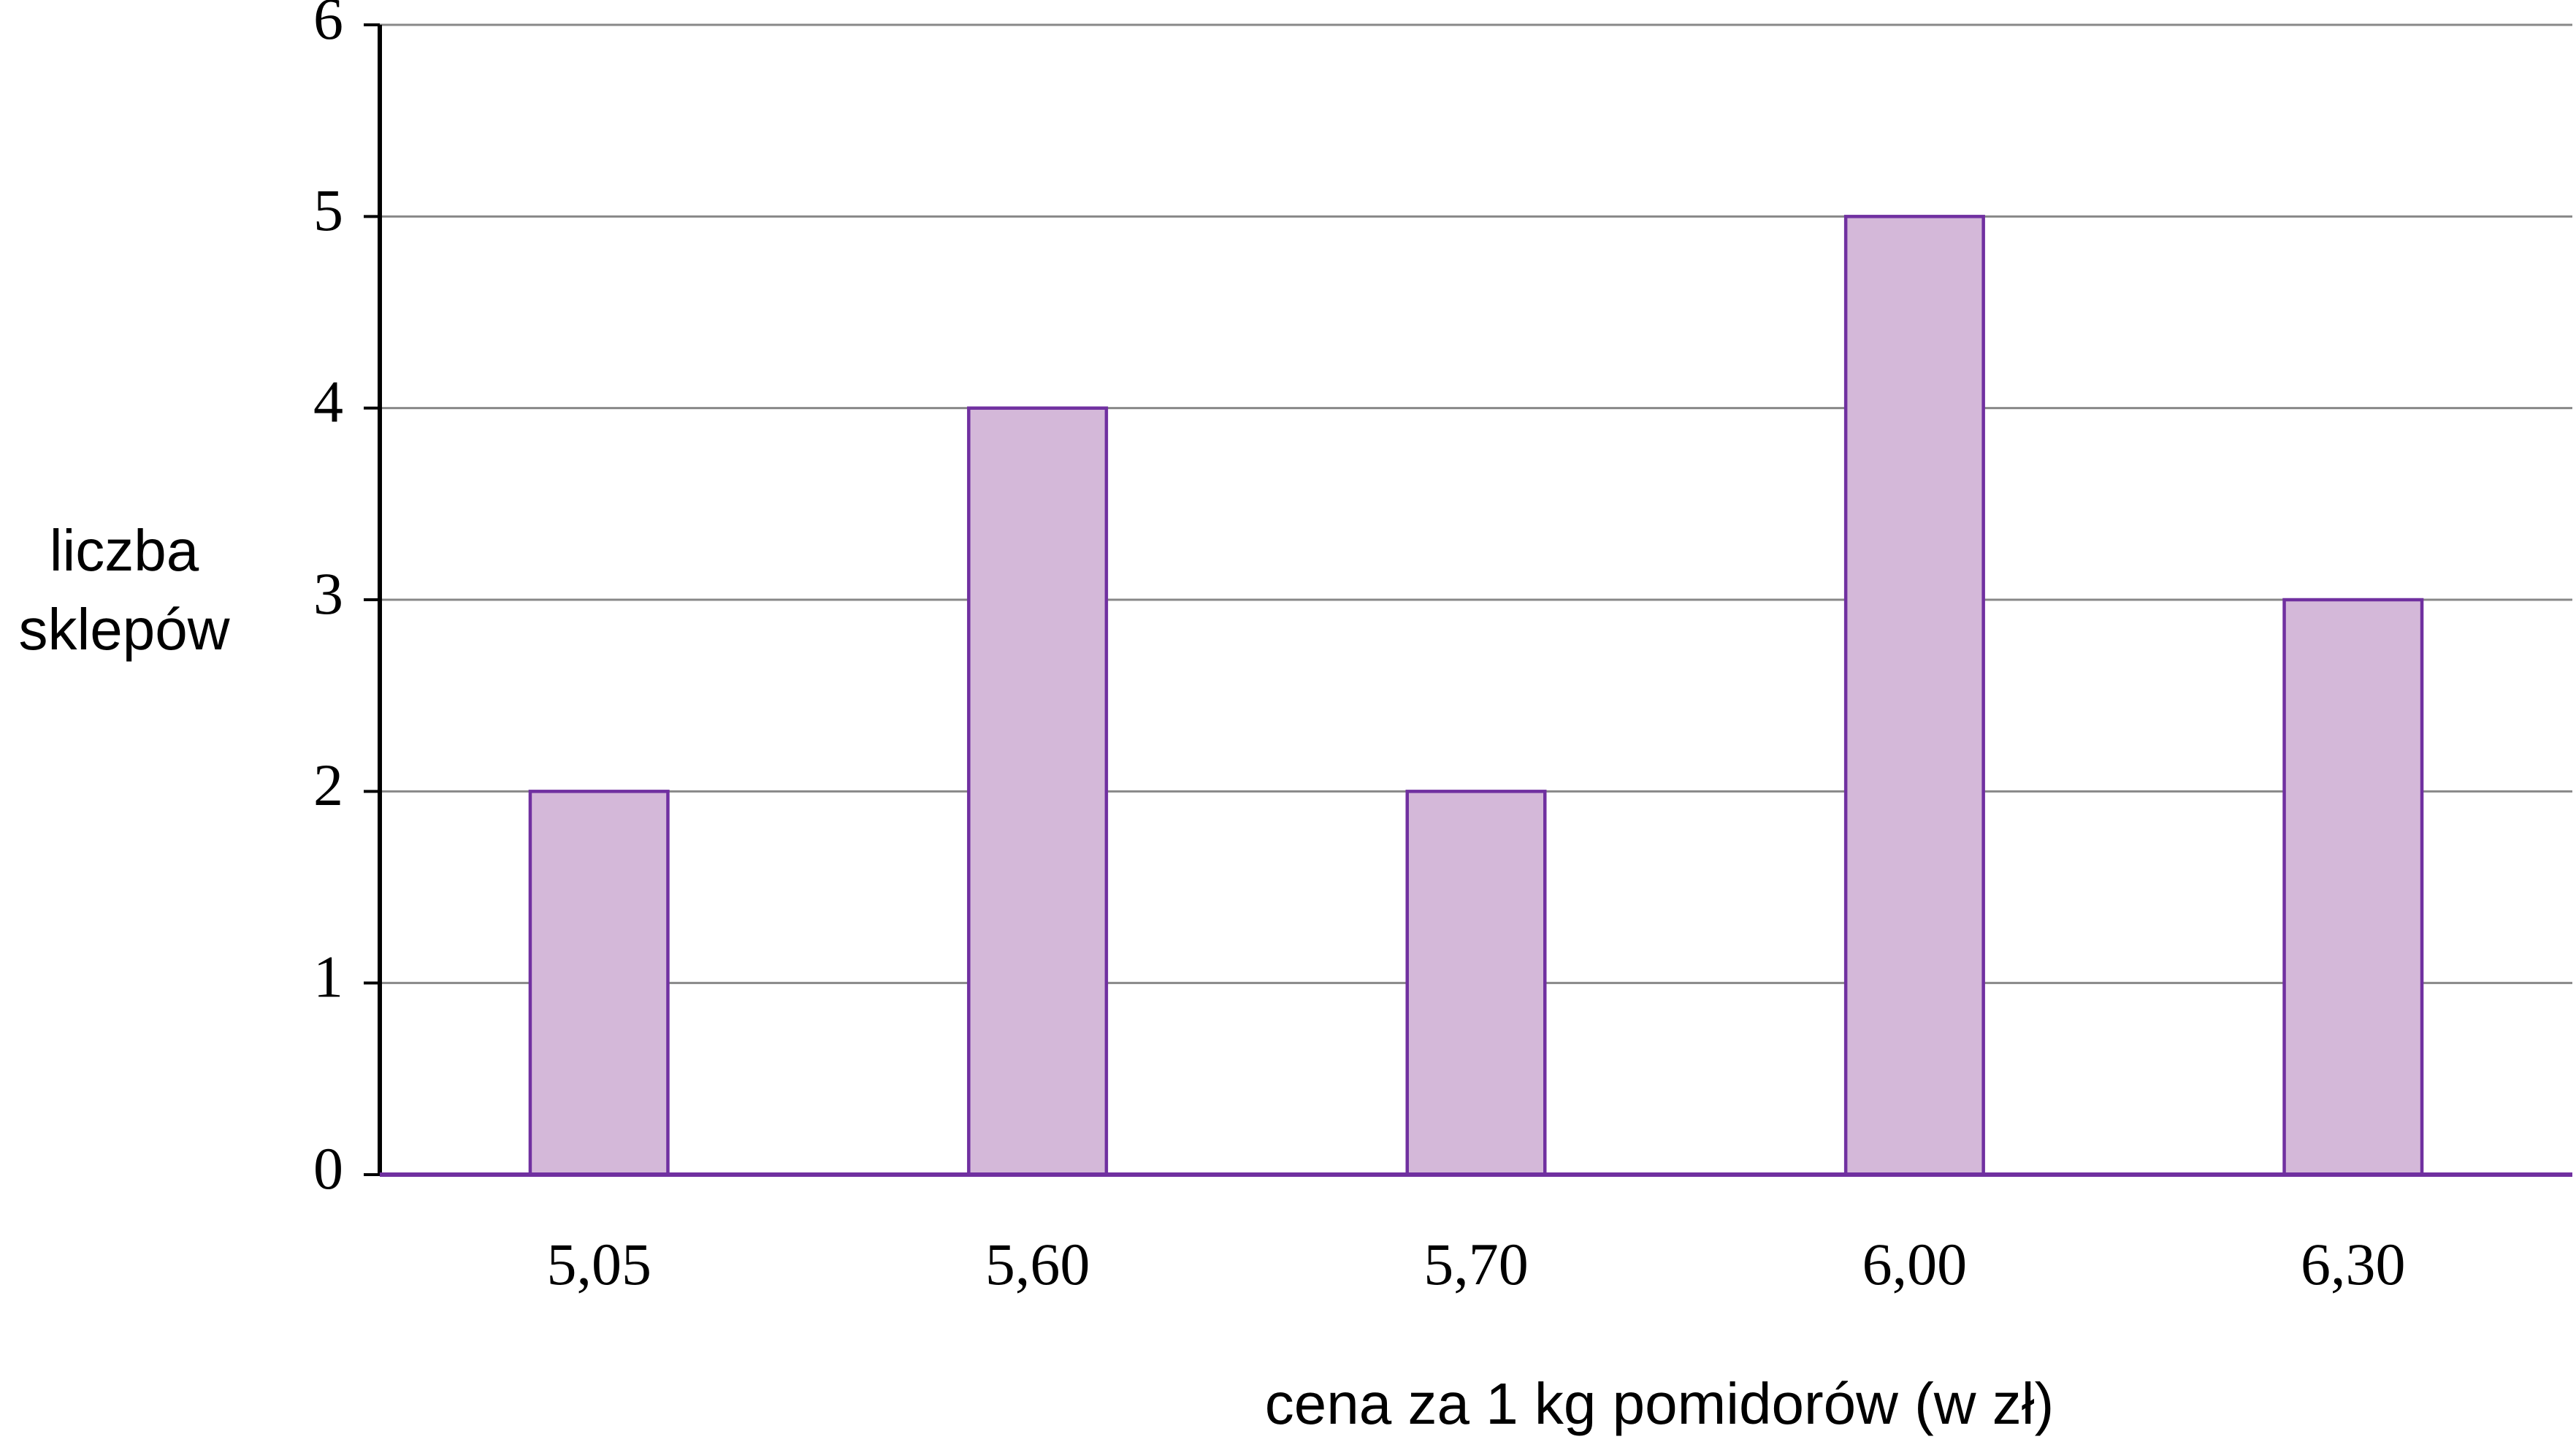 This screenshot has width=2576, height=1442. I want to click on y-tick-label: 0, so click(328, 1169).